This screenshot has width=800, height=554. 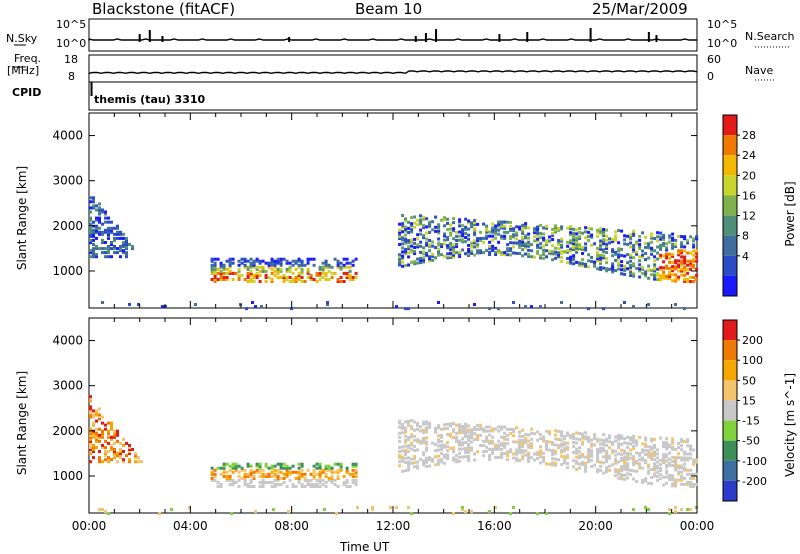 What do you see at coordinates (749, 155) in the screenshot?
I see `colorbar-tick-label: 24` at bounding box center [749, 155].